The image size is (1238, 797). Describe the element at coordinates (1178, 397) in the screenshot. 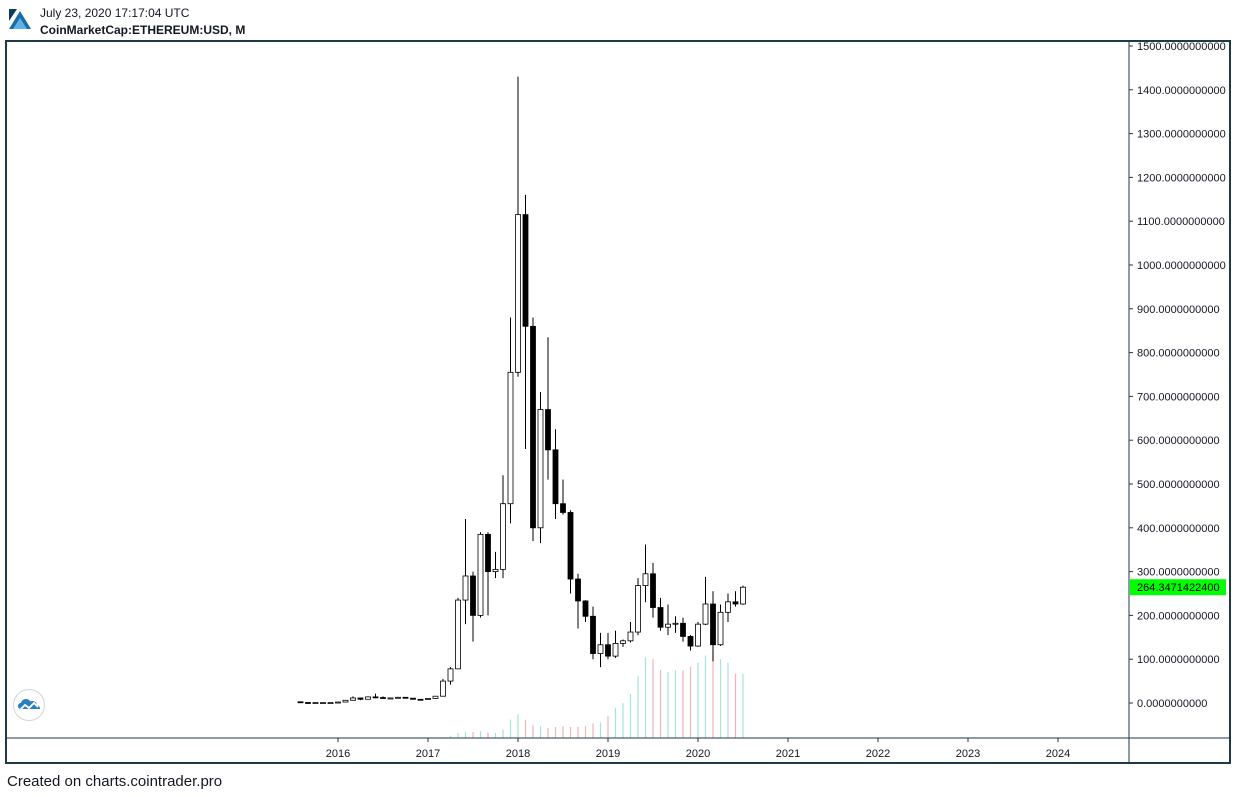

I see `price-tick-label: 700.0000000000` at that location.